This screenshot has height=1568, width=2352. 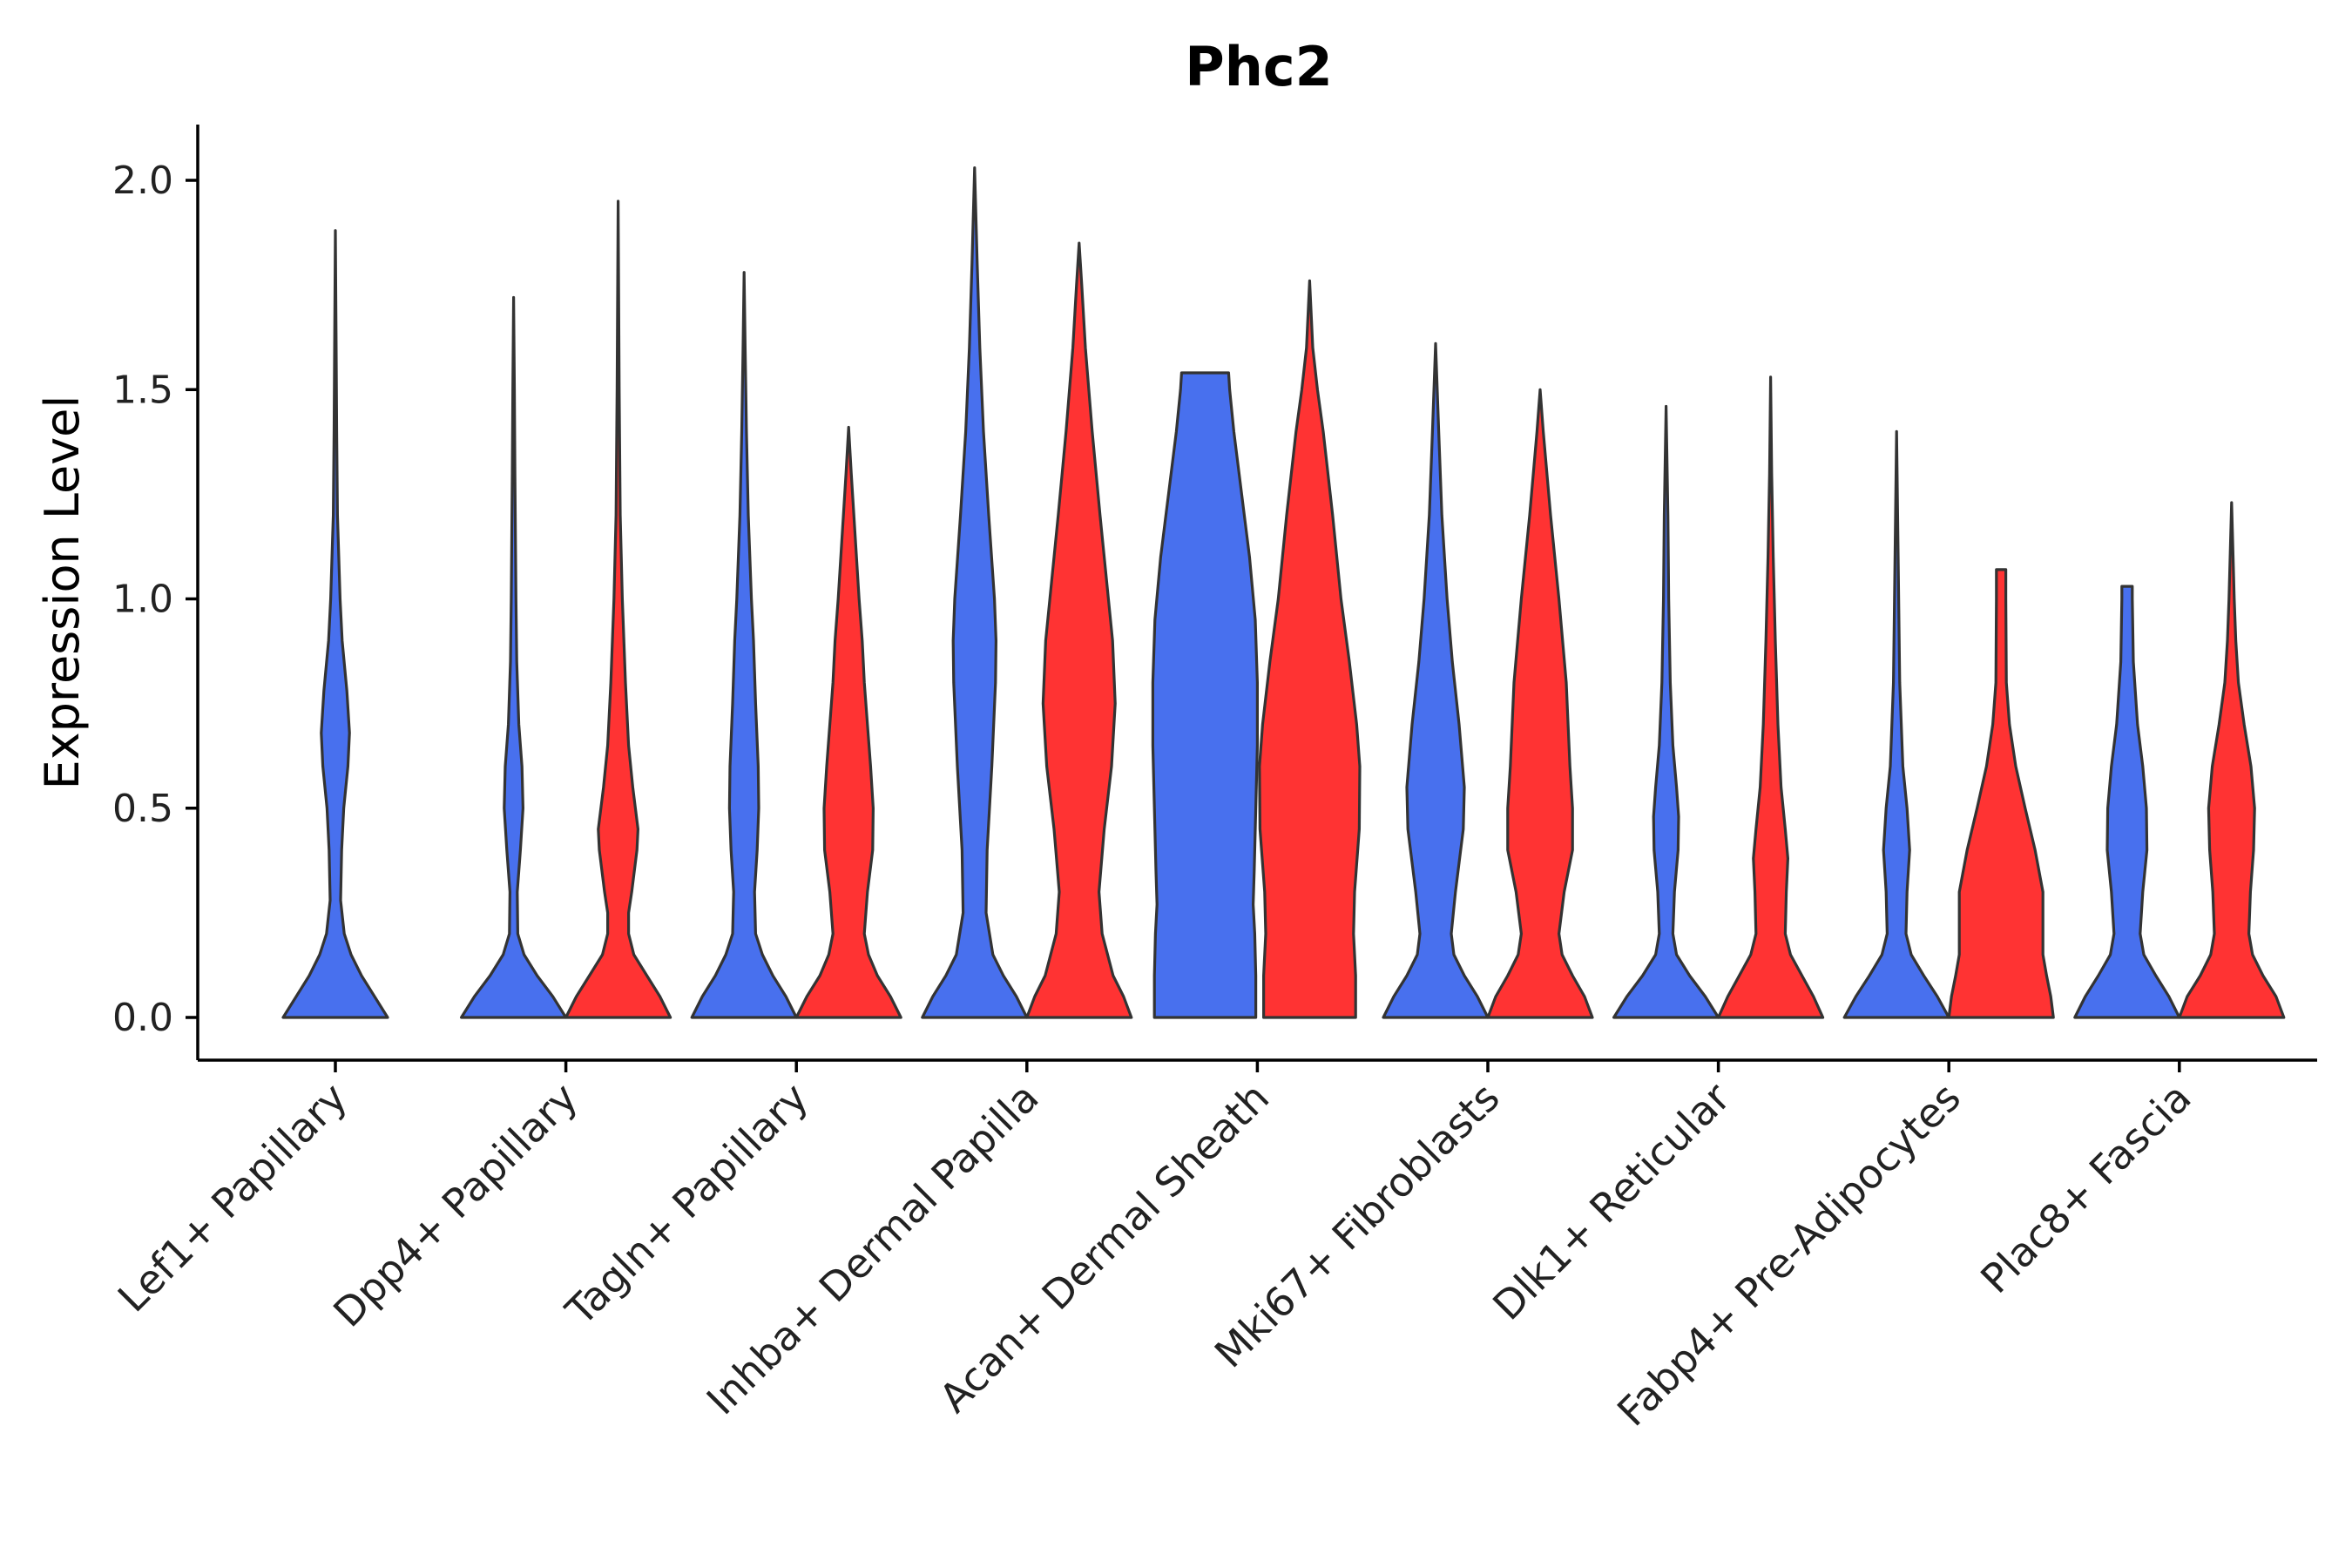 I want to click on x-tick-label: Dpp4+ Papillary, so click(x=455, y=1205).